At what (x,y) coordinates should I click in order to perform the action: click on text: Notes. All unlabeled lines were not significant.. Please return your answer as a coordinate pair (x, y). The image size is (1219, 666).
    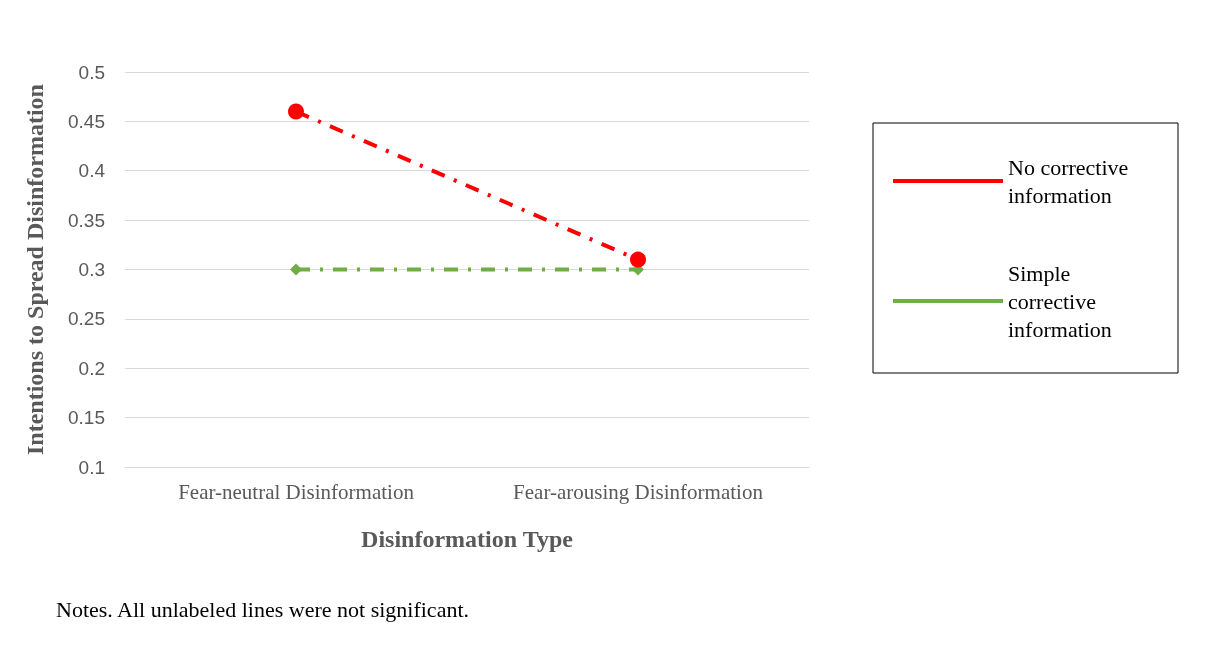
    Looking at the image, I should click on (263, 609).